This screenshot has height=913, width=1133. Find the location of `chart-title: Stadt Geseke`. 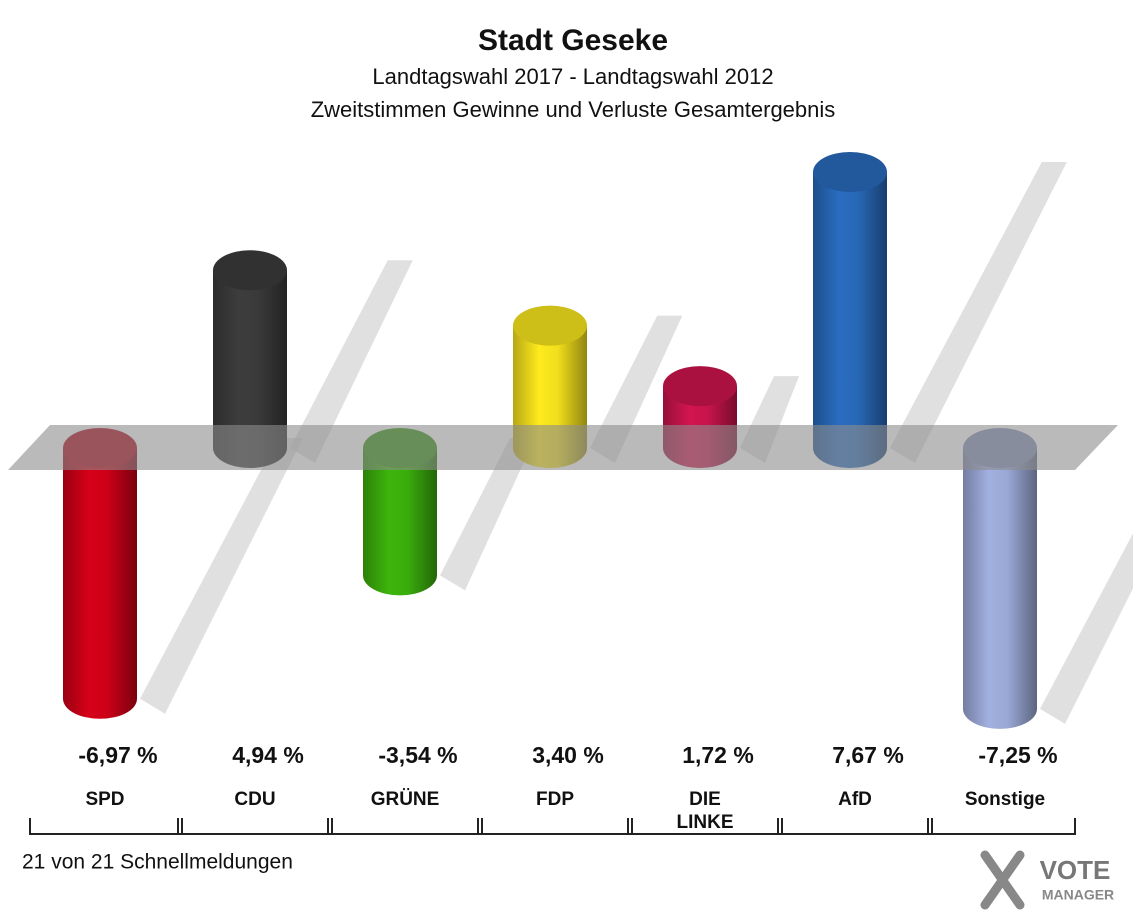

chart-title: Stadt Geseke is located at coordinates (573, 40).